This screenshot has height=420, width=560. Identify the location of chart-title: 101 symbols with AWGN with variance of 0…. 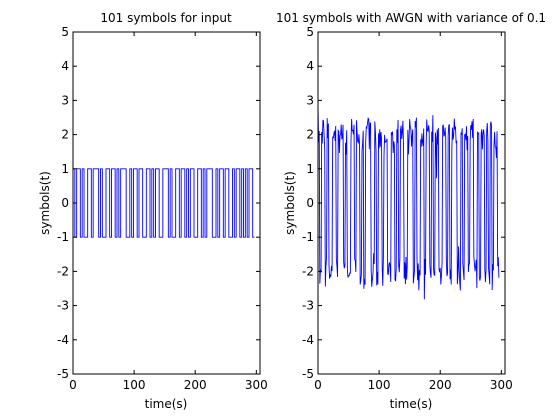
(411, 18).